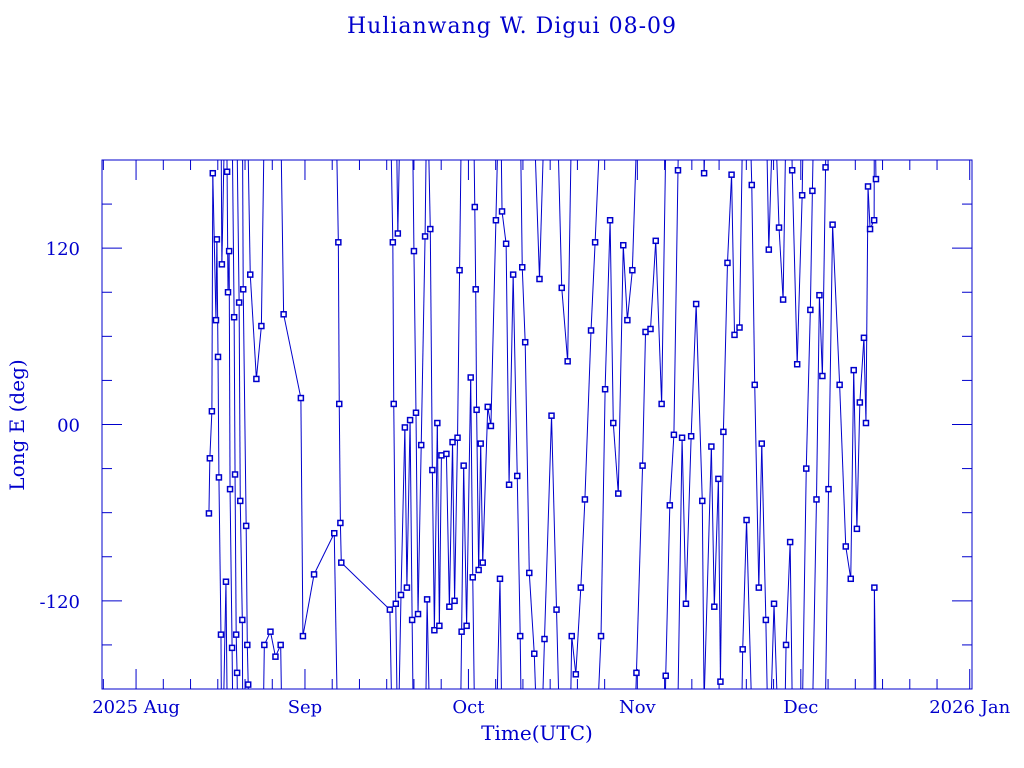 The height and width of the screenshot is (768, 1024). I want to click on x-tick-label: 2025 Aug, so click(136, 707).